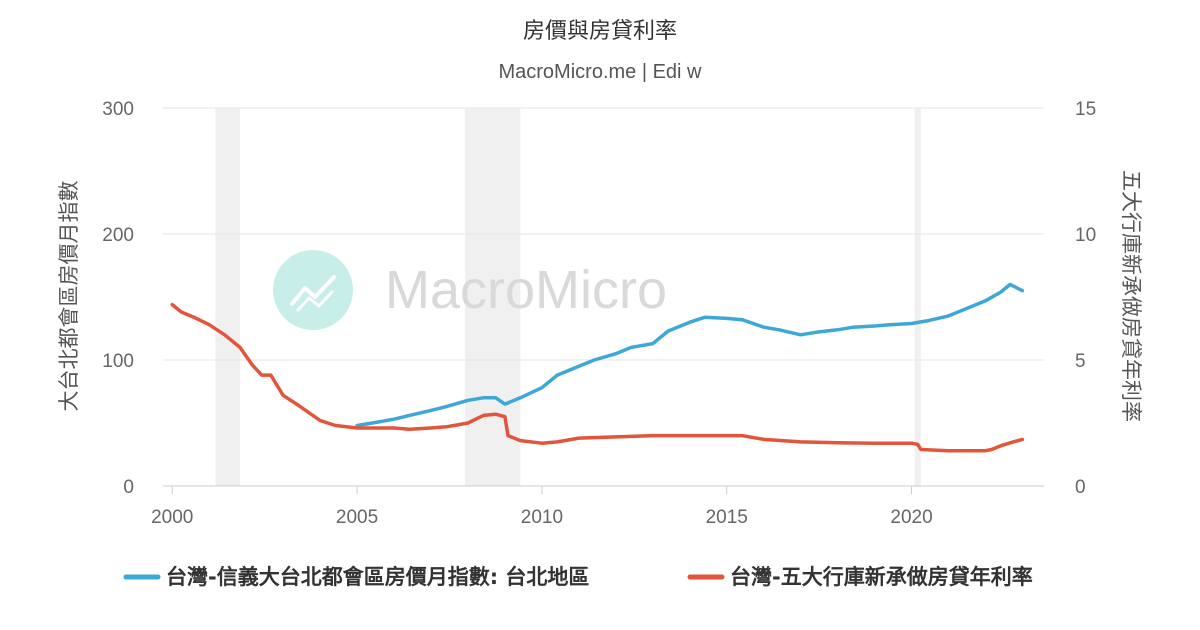 The height and width of the screenshot is (630, 1200). What do you see at coordinates (526, 290) in the screenshot?
I see `watermark-text: MacroMicro` at bounding box center [526, 290].